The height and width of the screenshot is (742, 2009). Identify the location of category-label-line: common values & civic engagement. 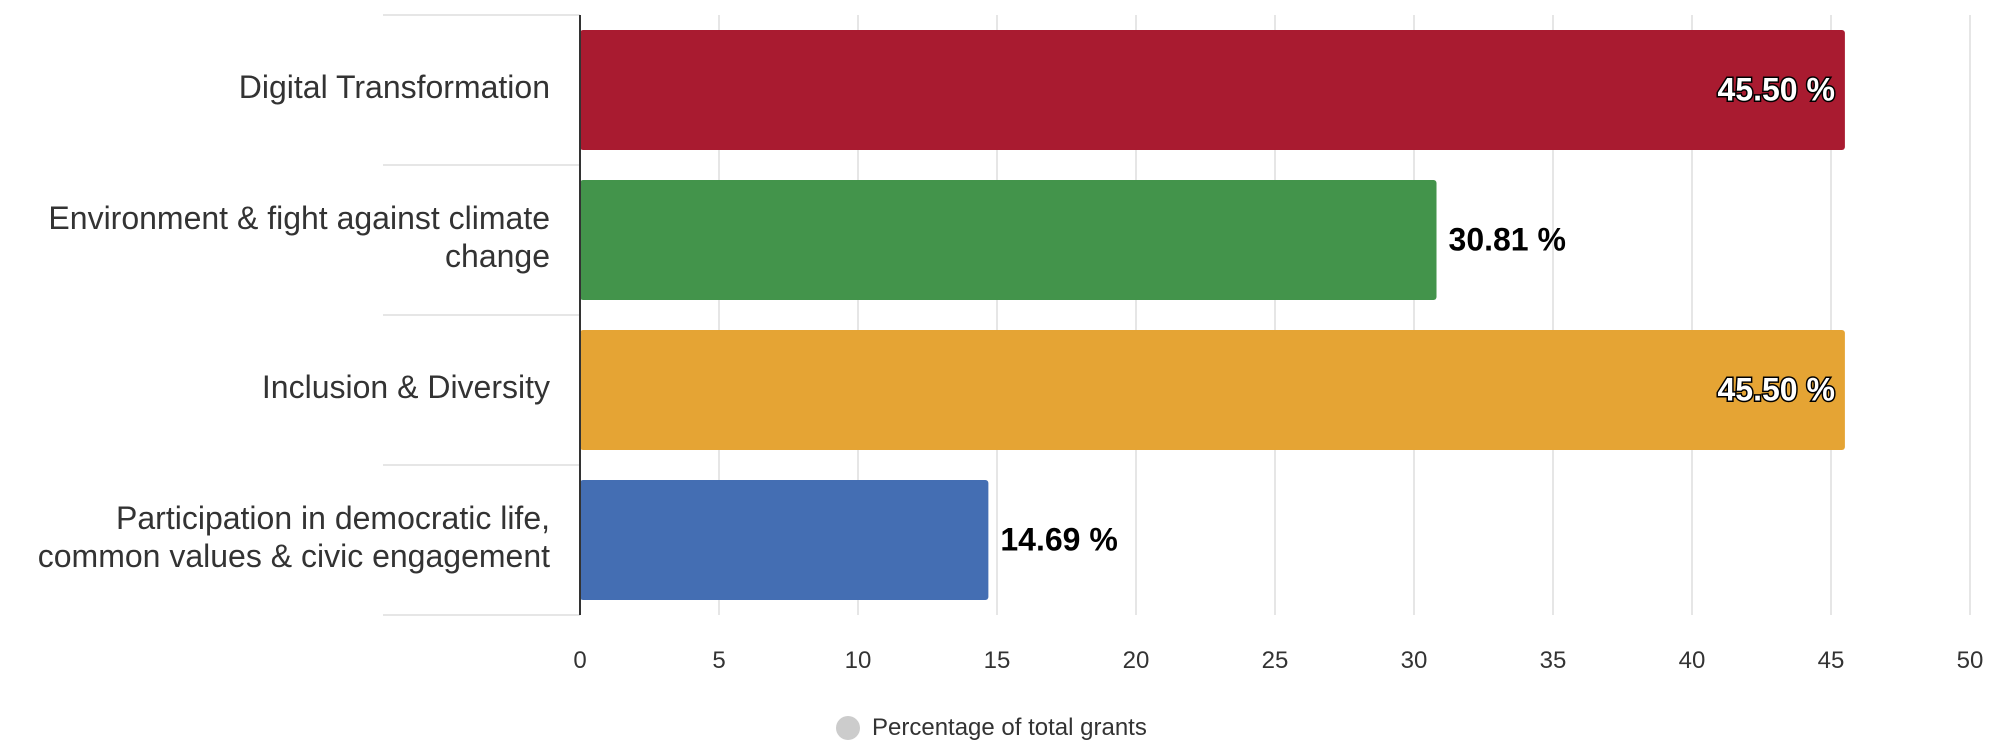
(294, 556).